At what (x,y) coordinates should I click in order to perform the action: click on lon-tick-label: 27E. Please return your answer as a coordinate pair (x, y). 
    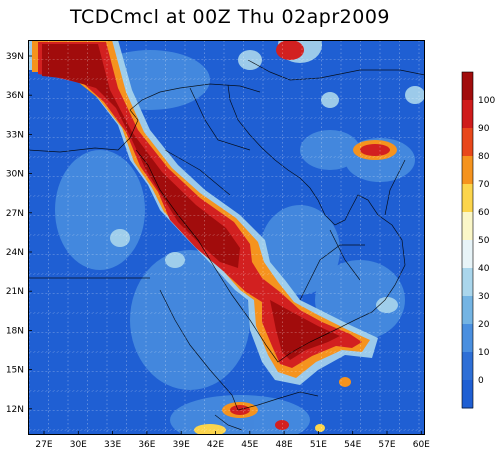
    Looking at the image, I should click on (43, 445).